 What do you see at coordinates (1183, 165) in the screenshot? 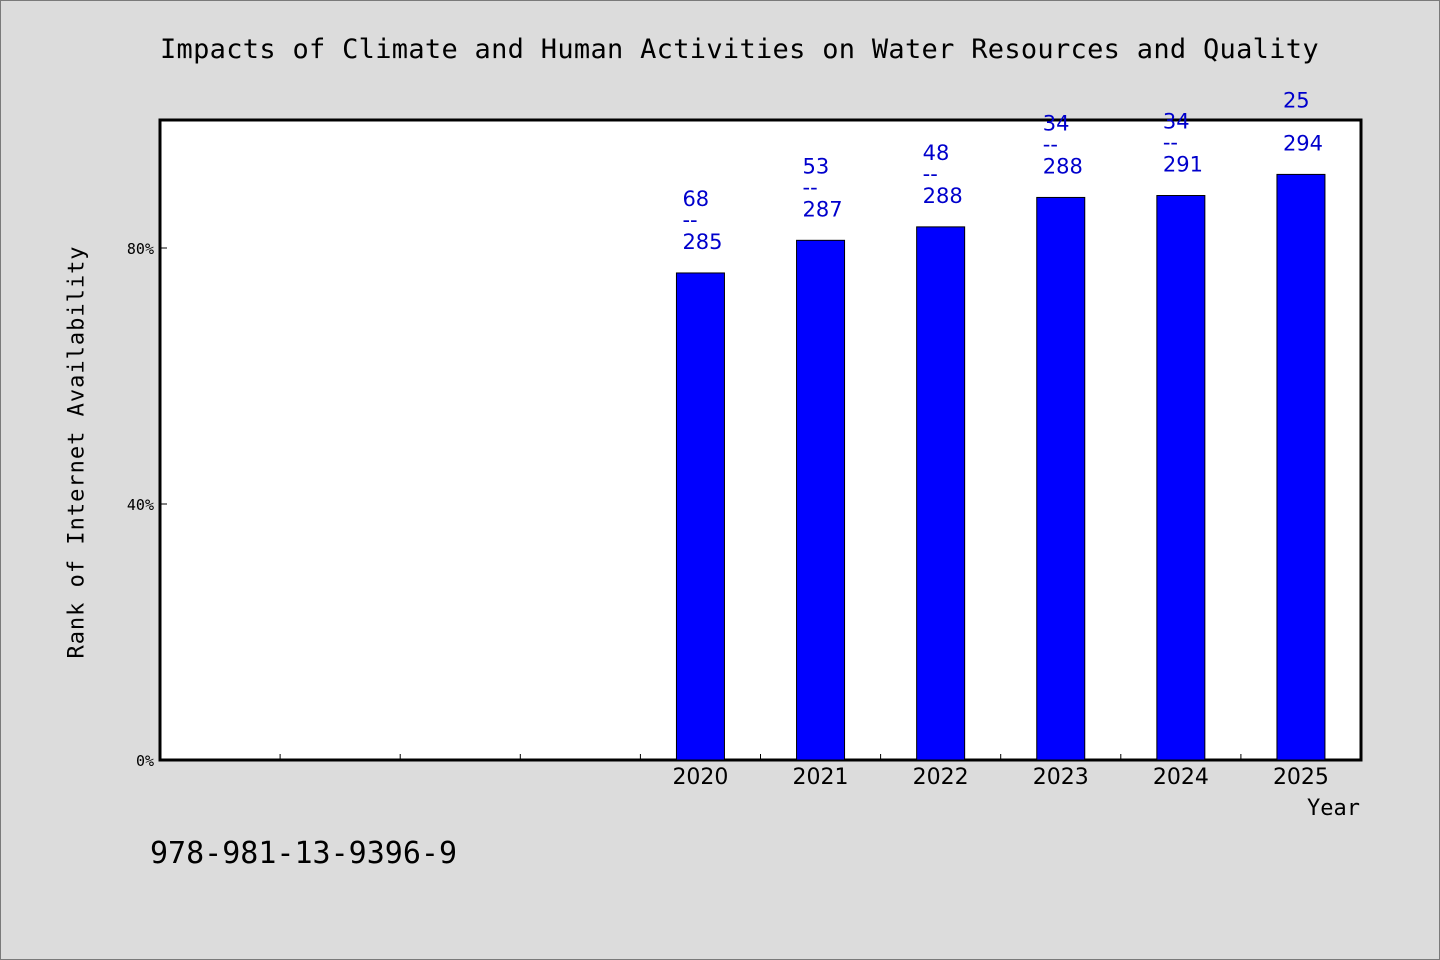
I see `bar-total-label: 291` at bounding box center [1183, 165].